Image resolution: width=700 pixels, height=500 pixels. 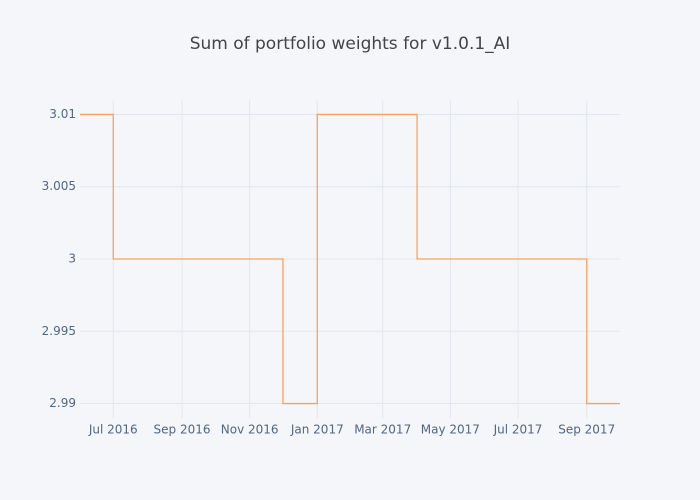 I want to click on x-tick-label: Mar 2017, so click(x=382, y=430).